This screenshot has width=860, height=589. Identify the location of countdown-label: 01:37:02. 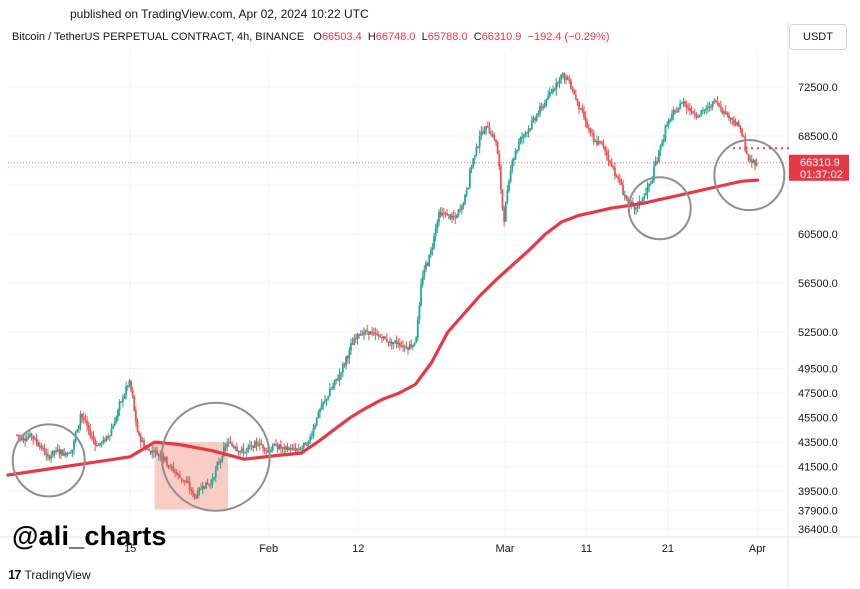
(821, 175).